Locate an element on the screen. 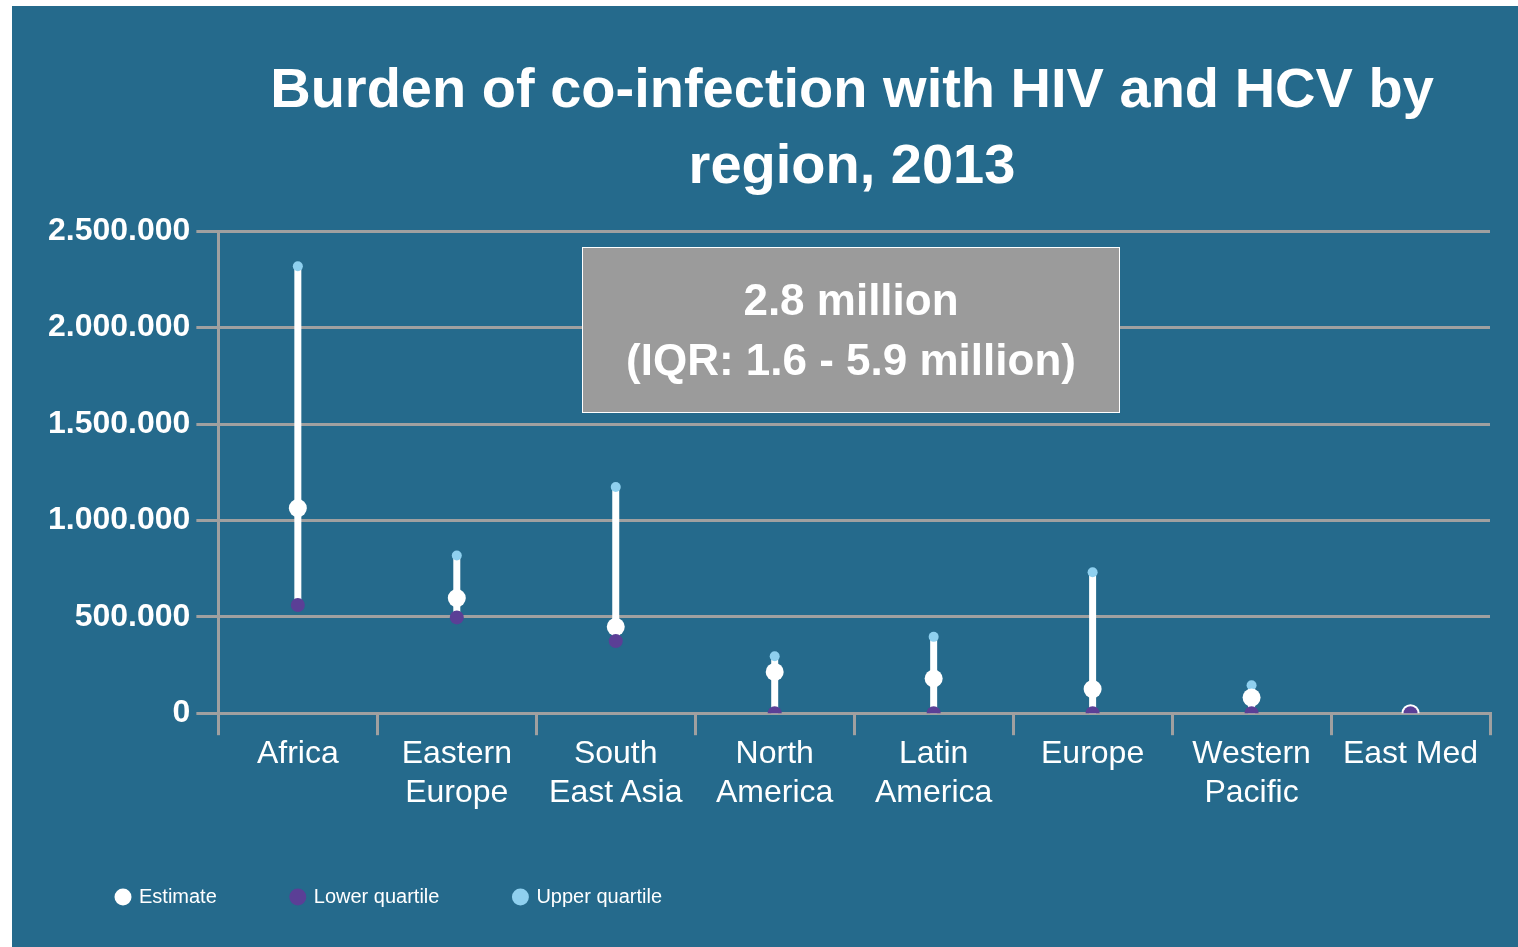 The image size is (1518, 947). x-tick-label: South East Asia is located at coordinates (616, 771).